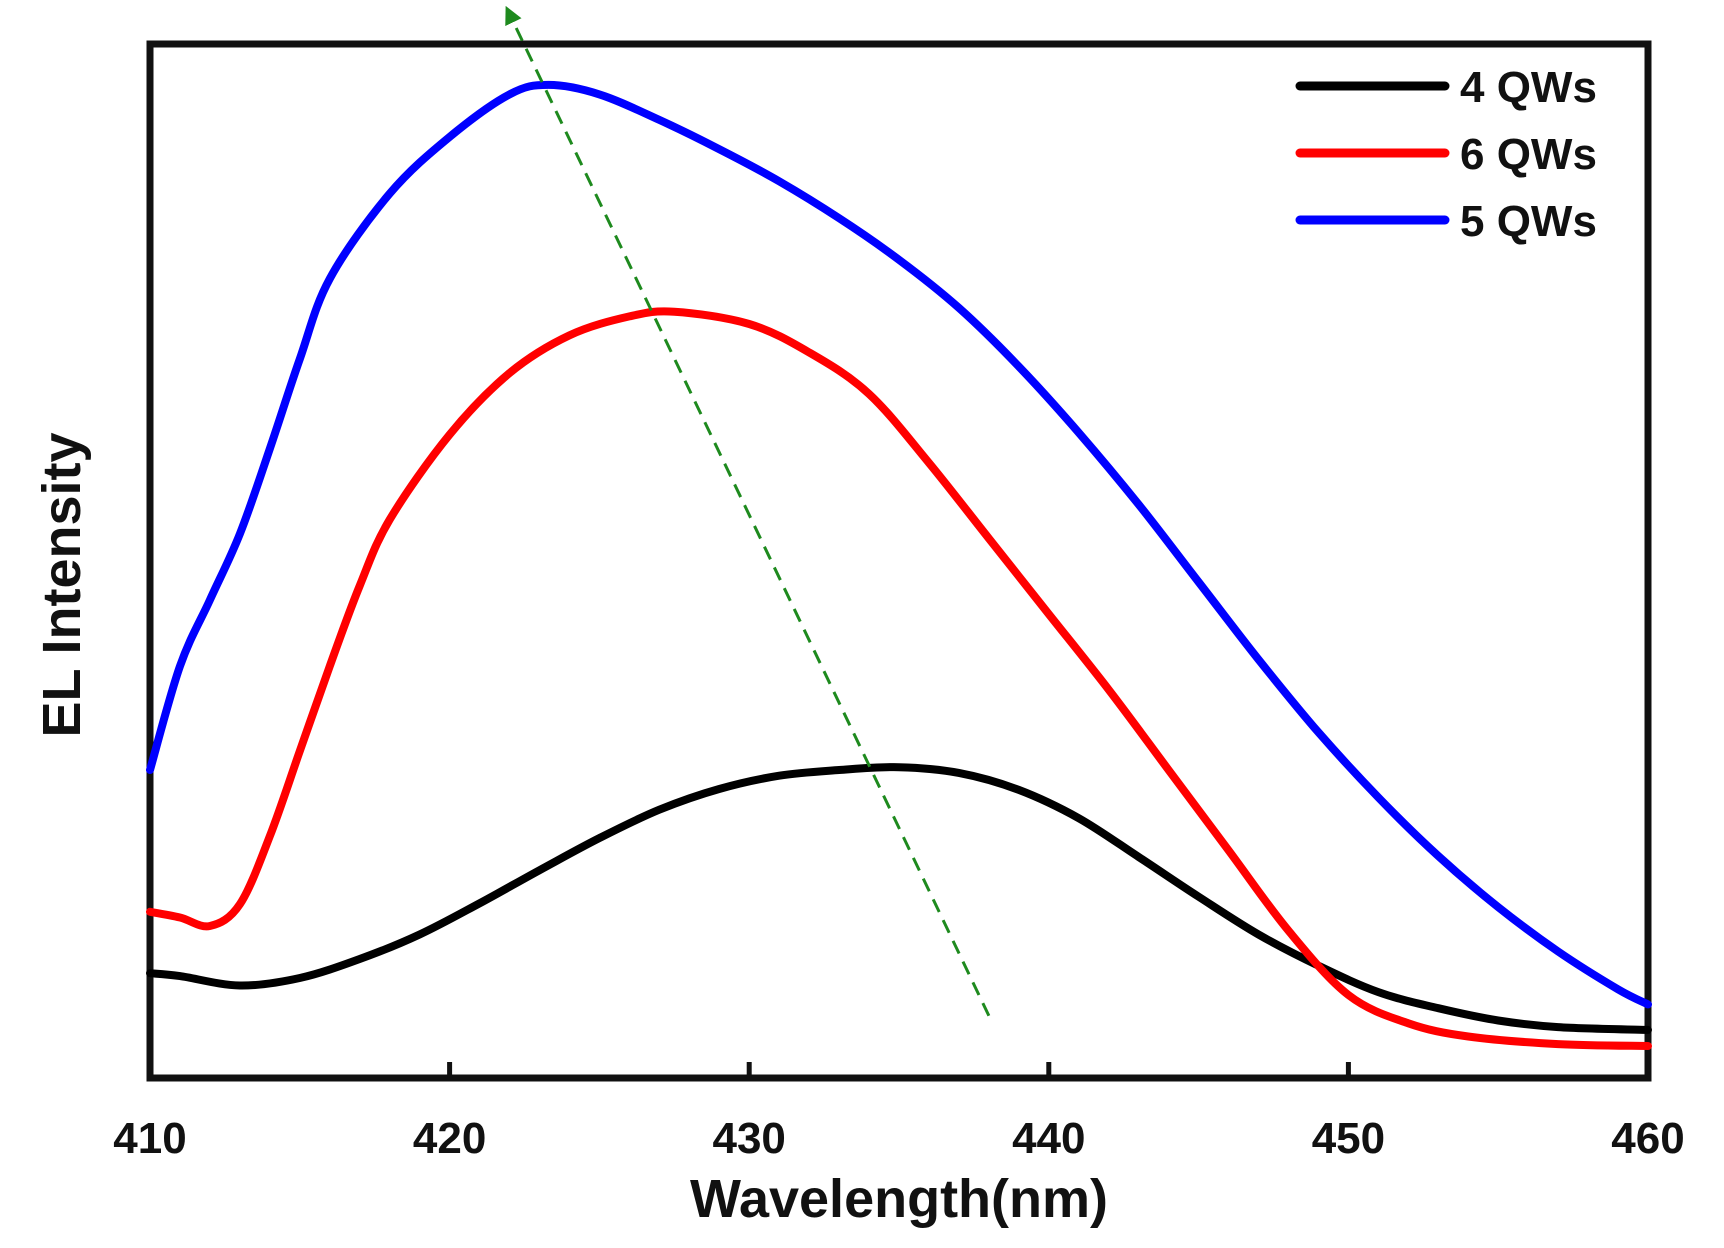 The width and height of the screenshot is (1724, 1248). Describe the element at coordinates (1048, 1138) in the screenshot. I see `x-tick-label-440: 440` at that location.